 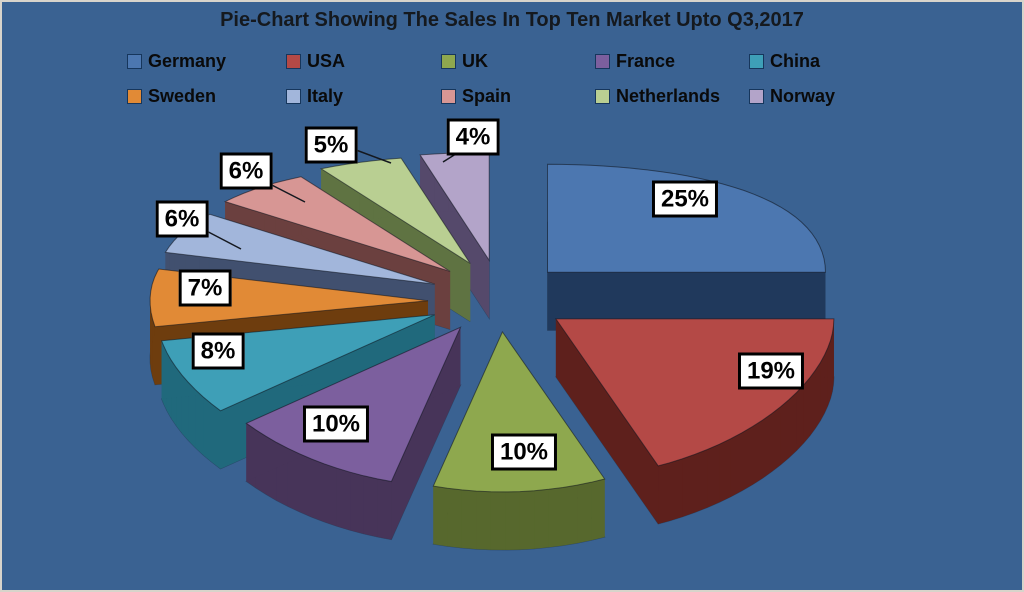 What do you see at coordinates (448, 61) in the screenshot?
I see `legend-swatch-uk` at bounding box center [448, 61].